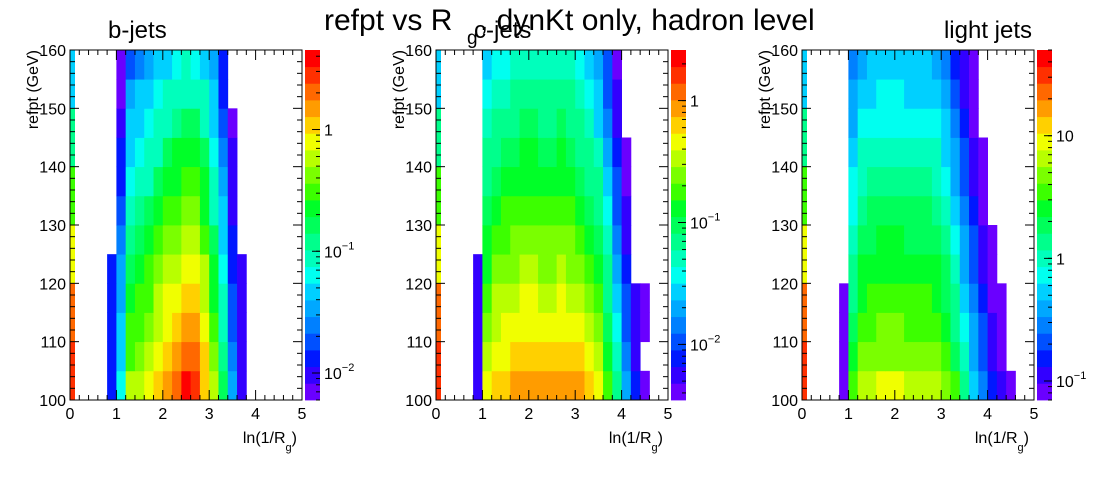 Image resolution: width=1098 pixels, height=481 pixels. Describe the element at coordinates (1002, 442) in the screenshot. I see `x-axis-label: ln(1/Rg)` at that location.